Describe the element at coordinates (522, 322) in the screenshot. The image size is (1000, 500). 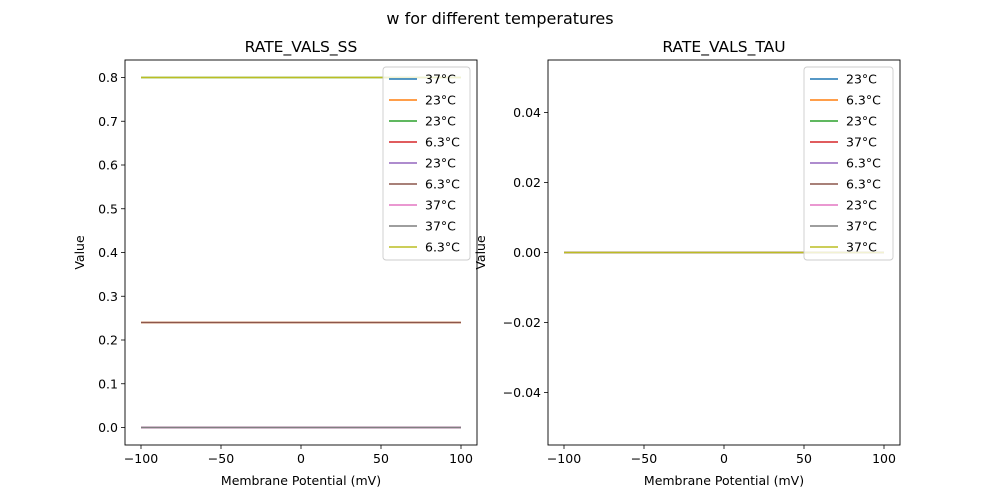
I see `y-tick-label: −0.02` at that location.